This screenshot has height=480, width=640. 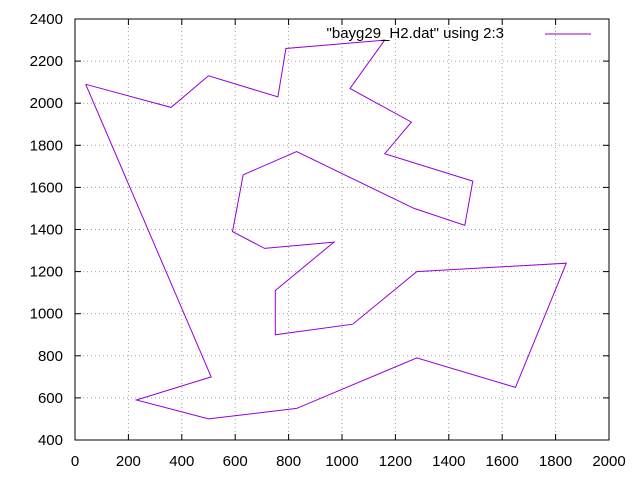 What do you see at coordinates (50, 398) in the screenshot?
I see `y-tick-label: 600` at bounding box center [50, 398].